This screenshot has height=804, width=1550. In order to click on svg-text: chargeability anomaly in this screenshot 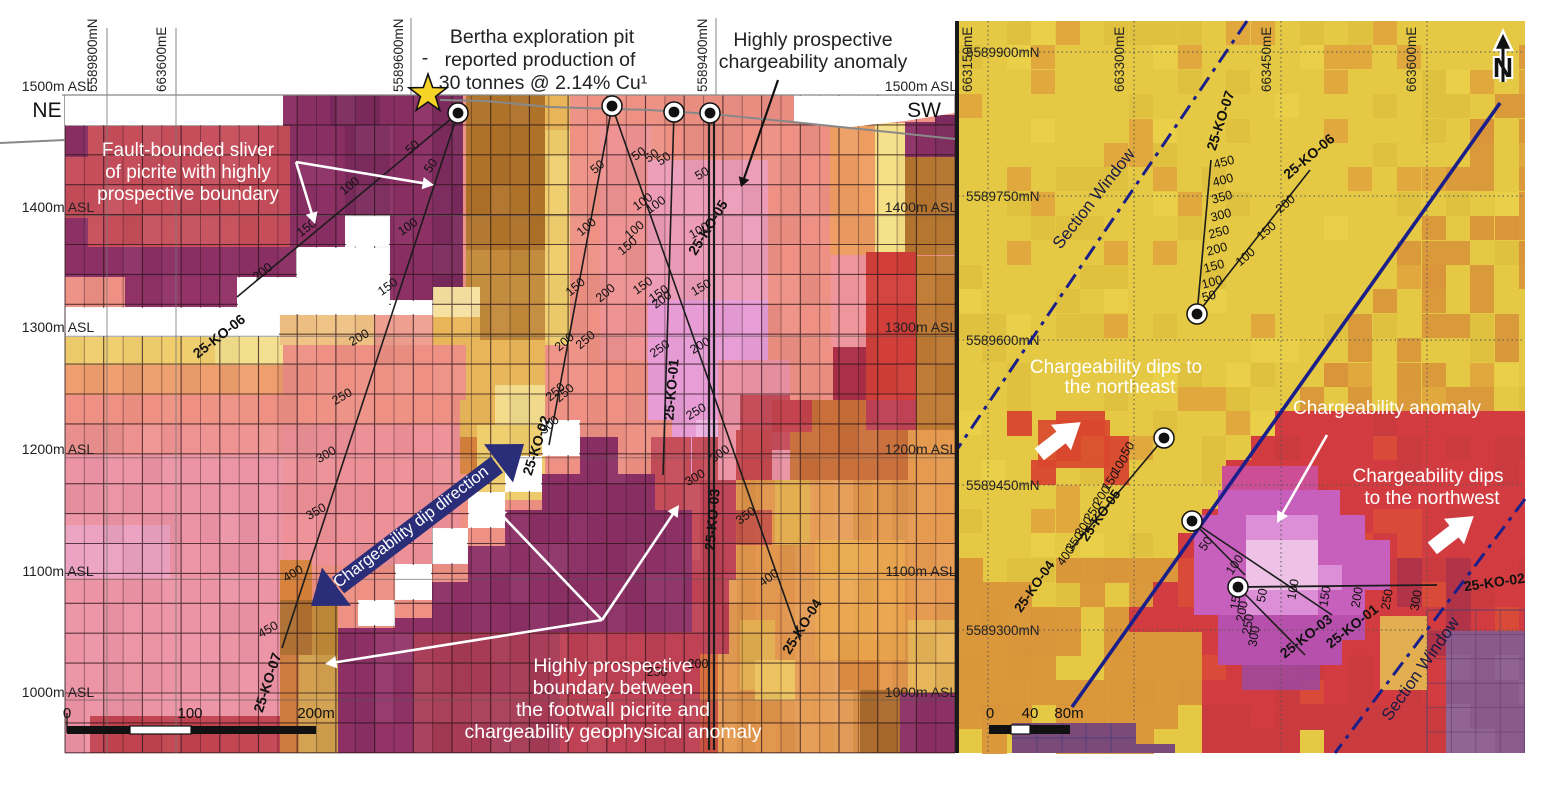, I will do `click(813, 62)`.